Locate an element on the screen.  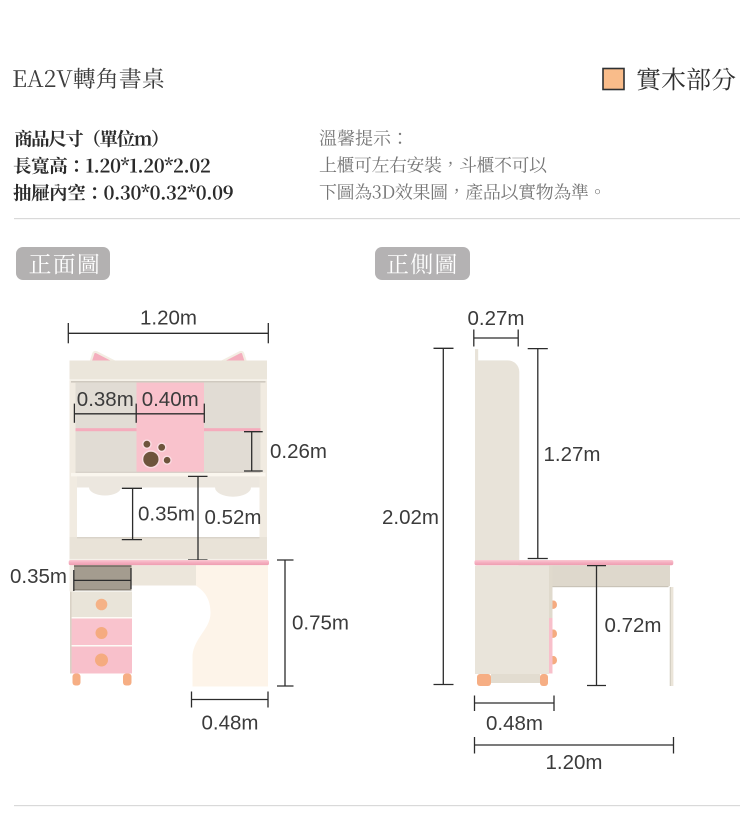
svg-text: 0.72m is located at coordinates (633, 625).